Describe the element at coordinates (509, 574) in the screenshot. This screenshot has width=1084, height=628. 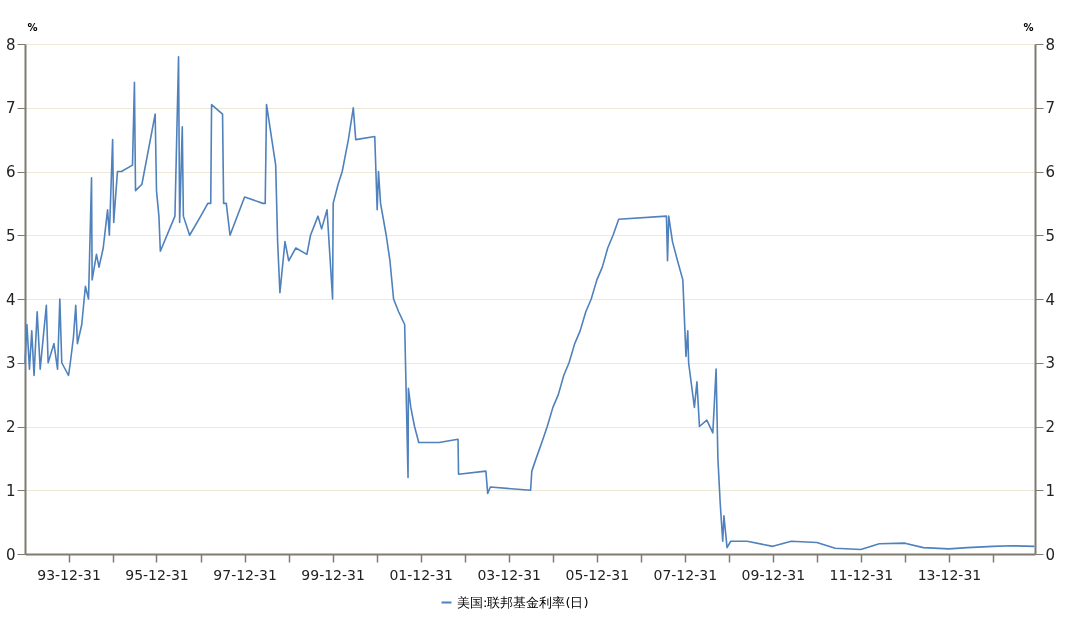
I see `x-tick-label: 03-12-31` at that location.